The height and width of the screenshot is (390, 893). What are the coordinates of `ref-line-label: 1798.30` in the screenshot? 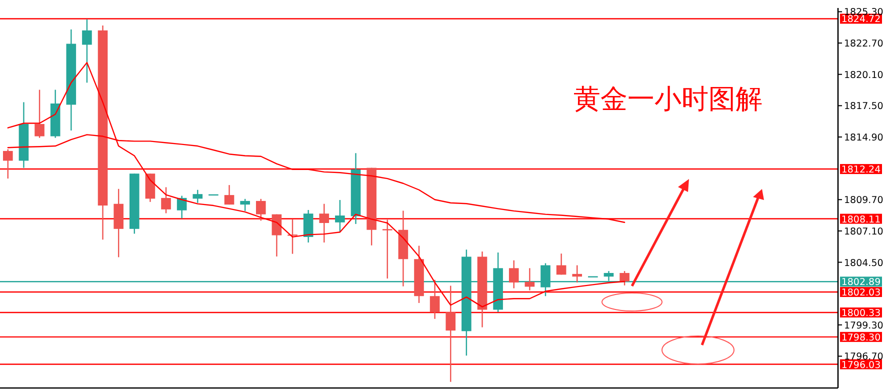 It's located at (861, 338).